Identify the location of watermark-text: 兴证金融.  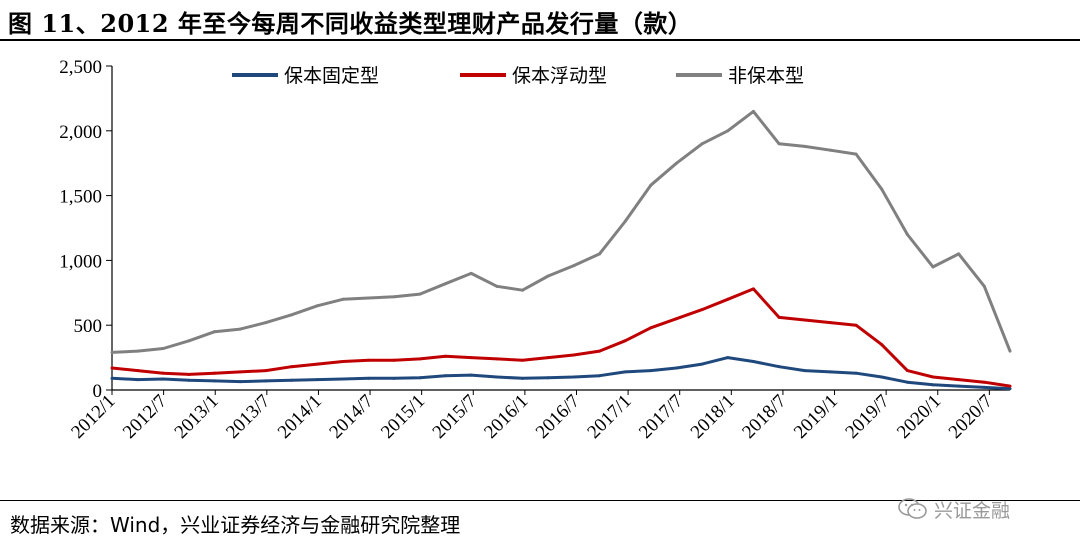
(972, 510).